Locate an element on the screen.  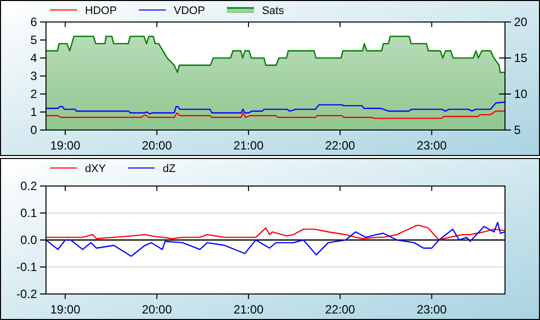
y-tick-label: 6 is located at coordinates (34, 21).